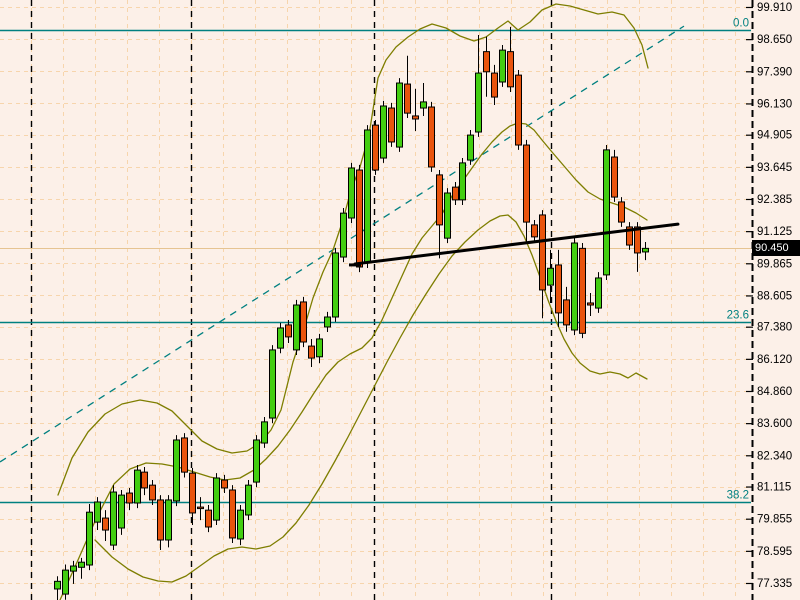 The height and width of the screenshot is (600, 800). I want to click on price-axis-label: 79.855, so click(774, 520).